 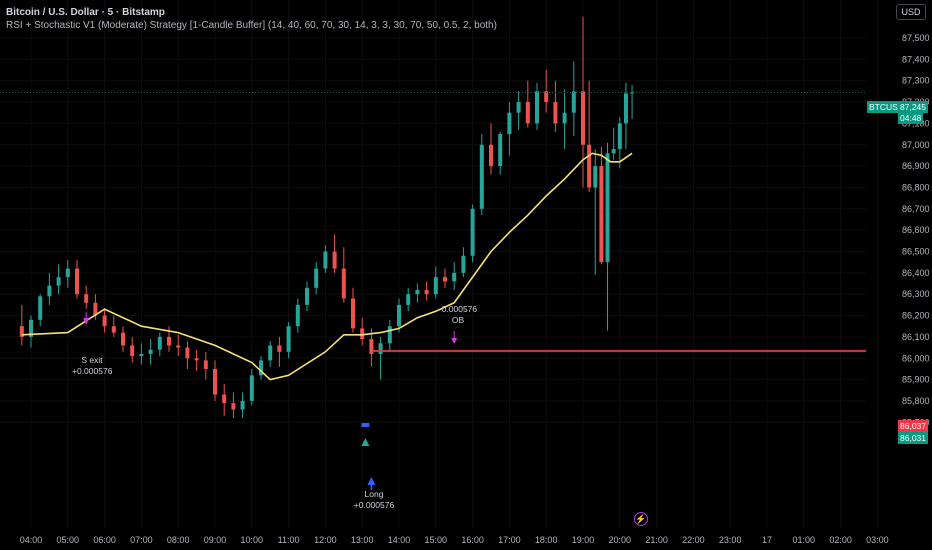 I want to click on time-axis-label: 05:00, so click(x=68, y=540).